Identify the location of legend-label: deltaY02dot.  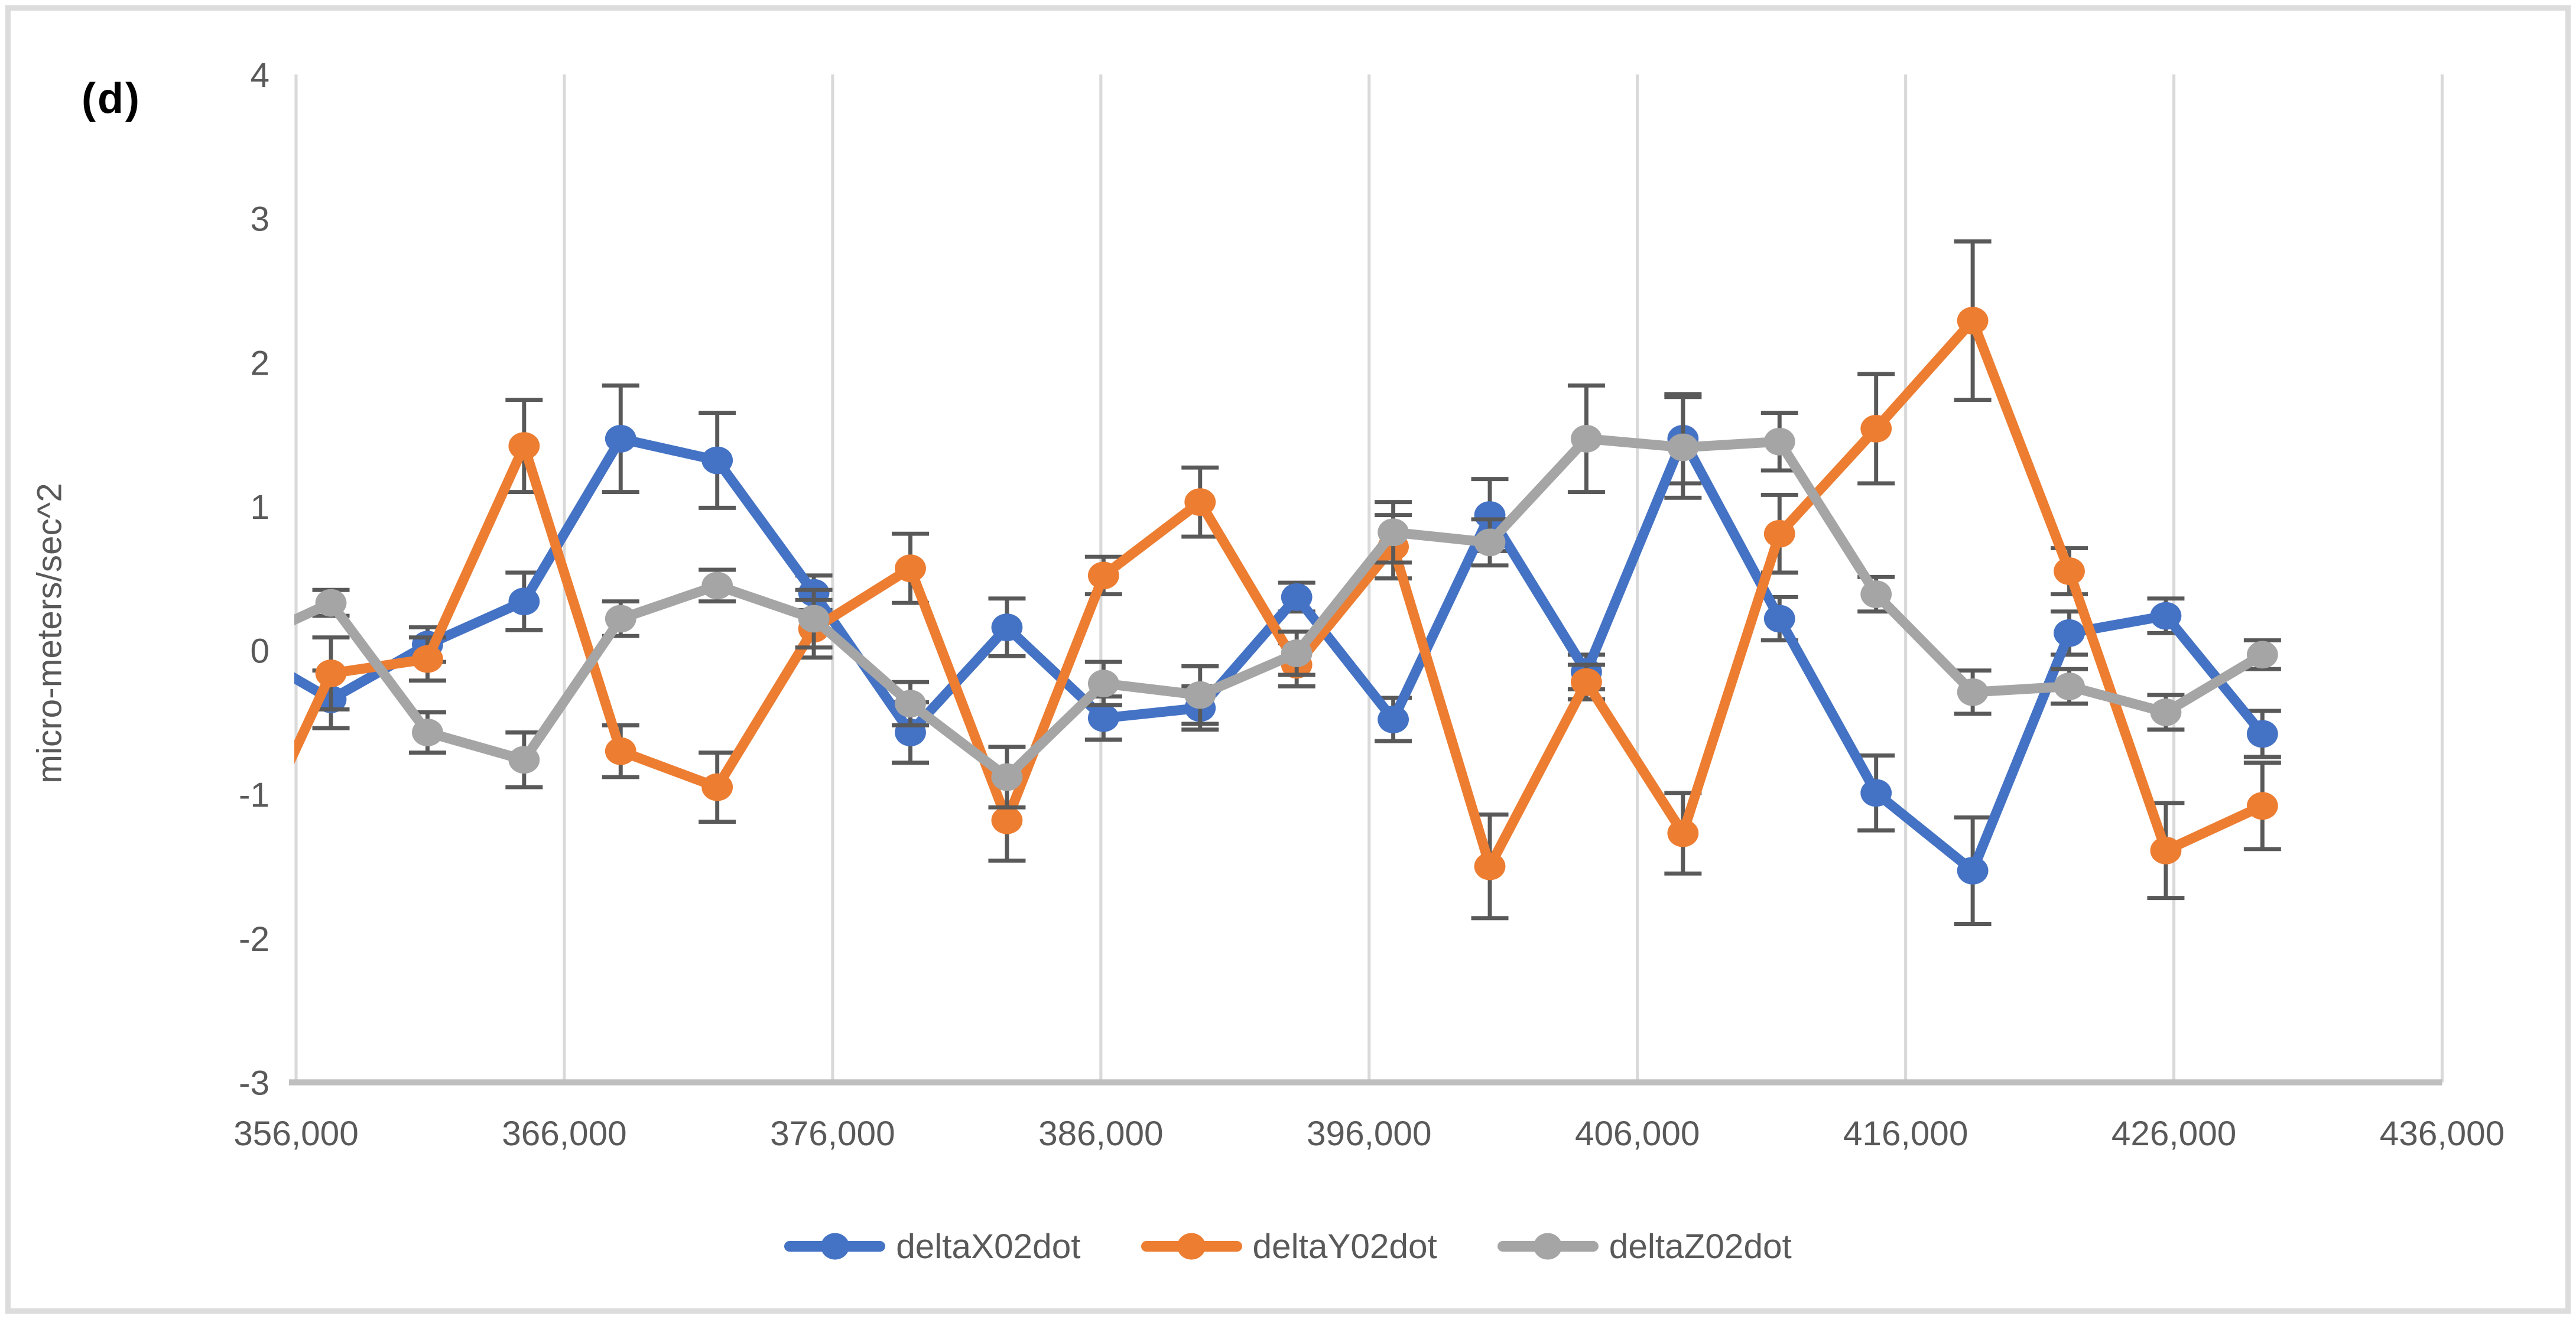
(1344, 1246).